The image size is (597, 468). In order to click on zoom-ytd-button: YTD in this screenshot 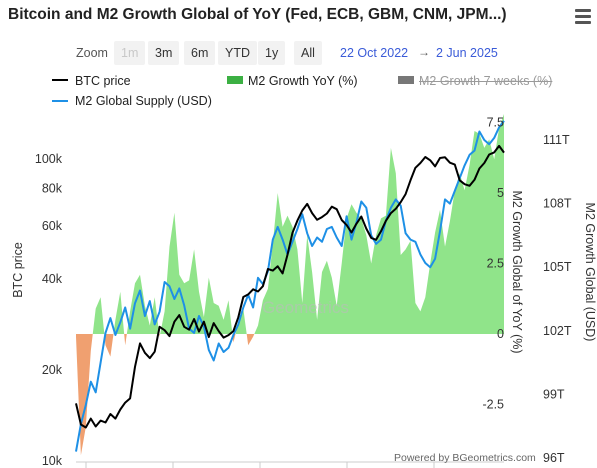, I will do `click(237, 53)`.